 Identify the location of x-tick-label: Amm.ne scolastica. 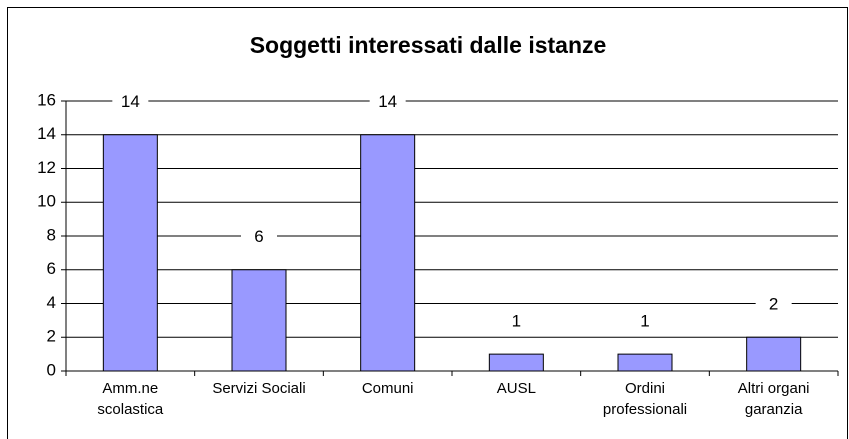
(130, 399).